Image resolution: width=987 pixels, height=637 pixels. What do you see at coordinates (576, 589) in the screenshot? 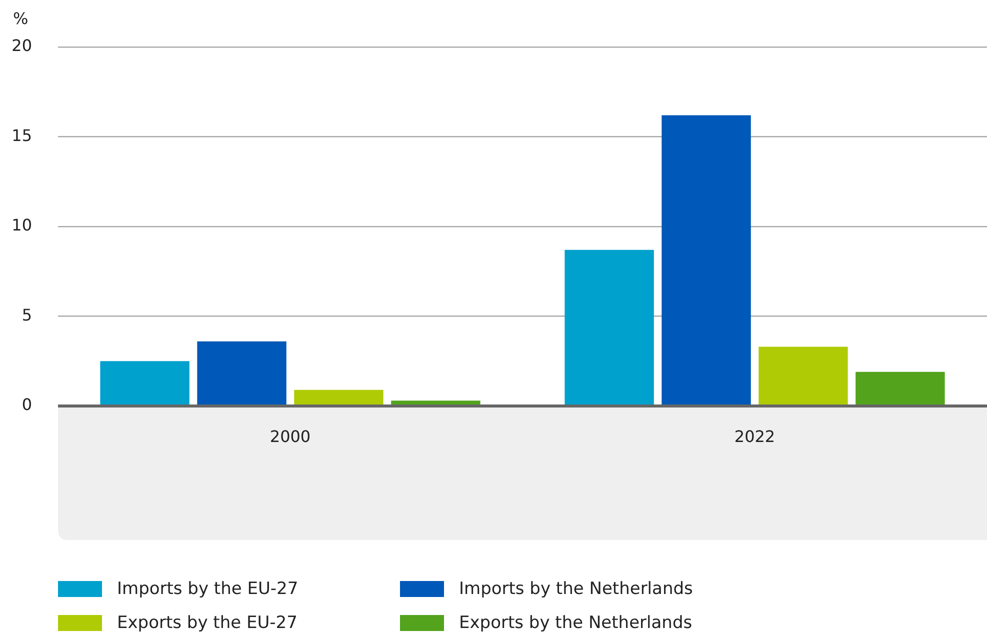
I see `legend-label: Imports by the Netherlands` at bounding box center [576, 589].